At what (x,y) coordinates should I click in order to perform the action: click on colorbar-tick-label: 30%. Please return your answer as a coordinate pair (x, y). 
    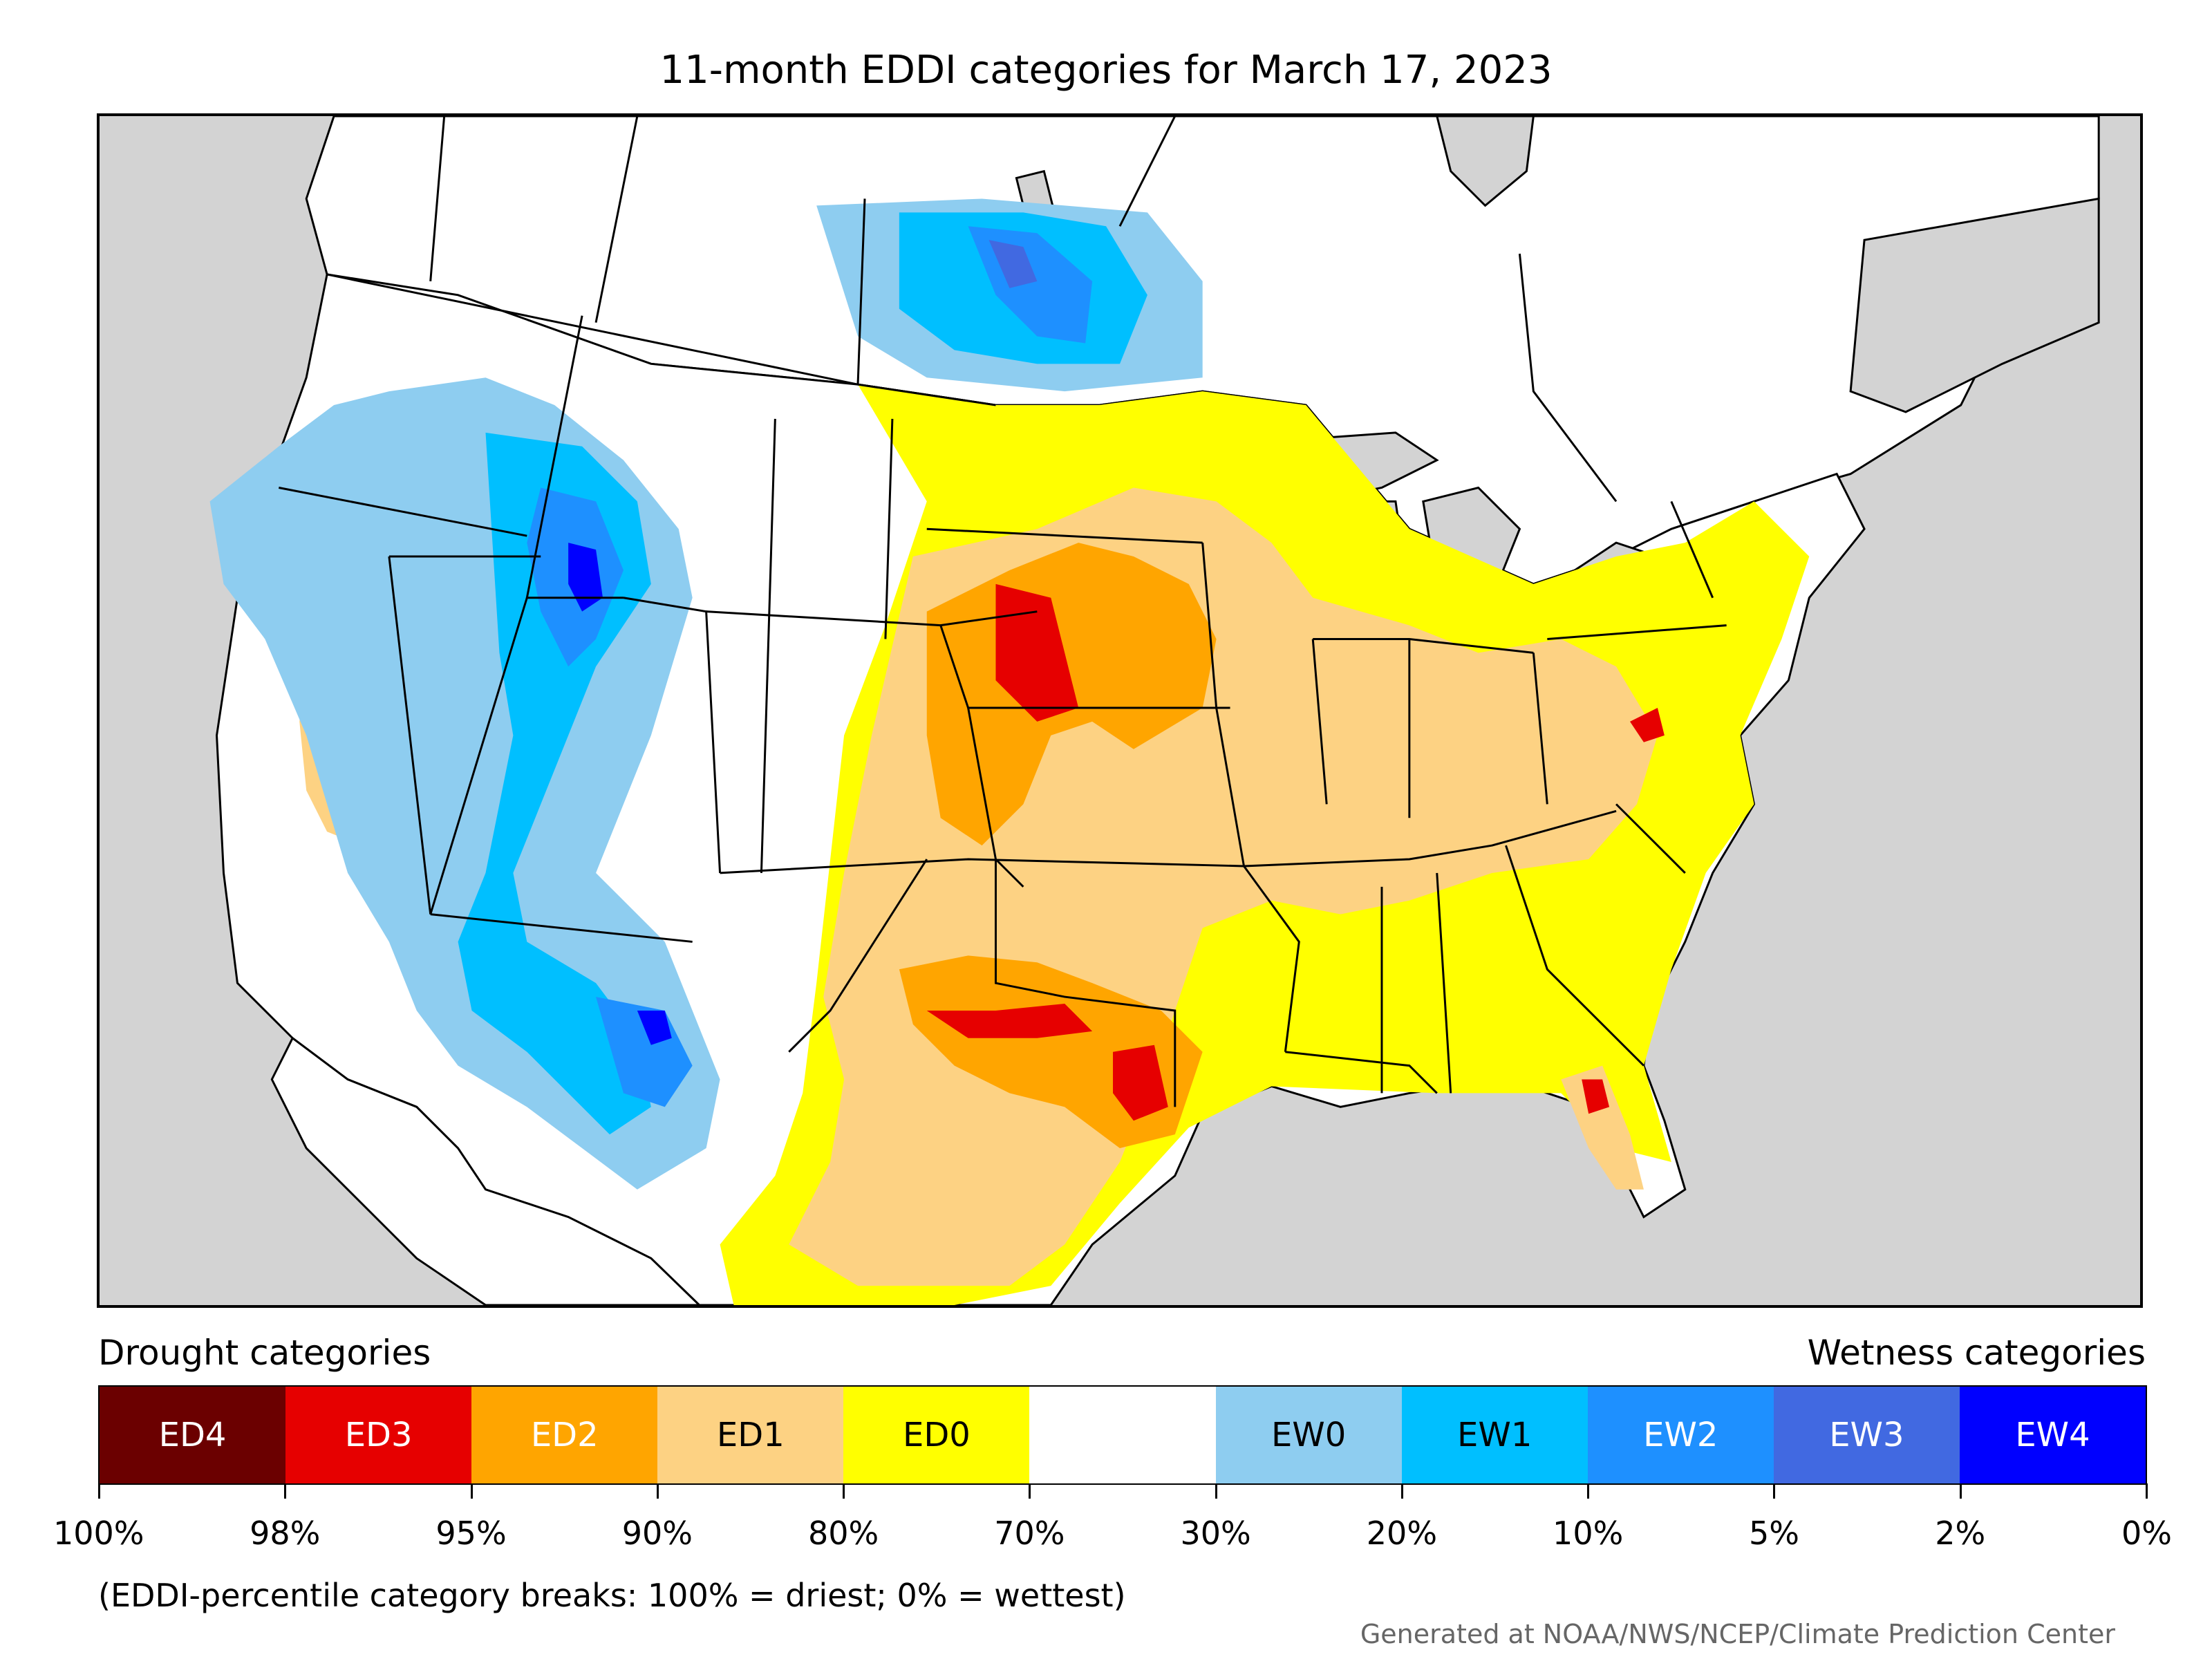
    Looking at the image, I should click on (1215, 1534).